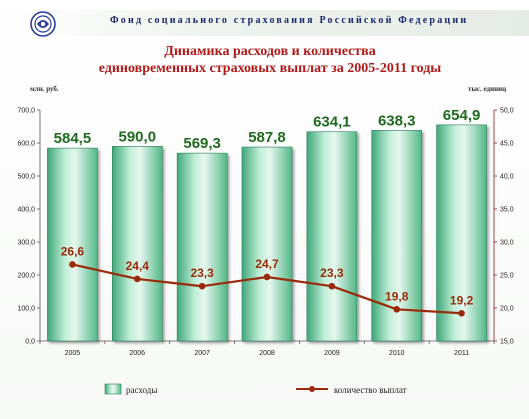 Image resolution: width=529 pixels, height=419 pixels. I want to click on bar-value-label: 569,3, so click(202, 143).